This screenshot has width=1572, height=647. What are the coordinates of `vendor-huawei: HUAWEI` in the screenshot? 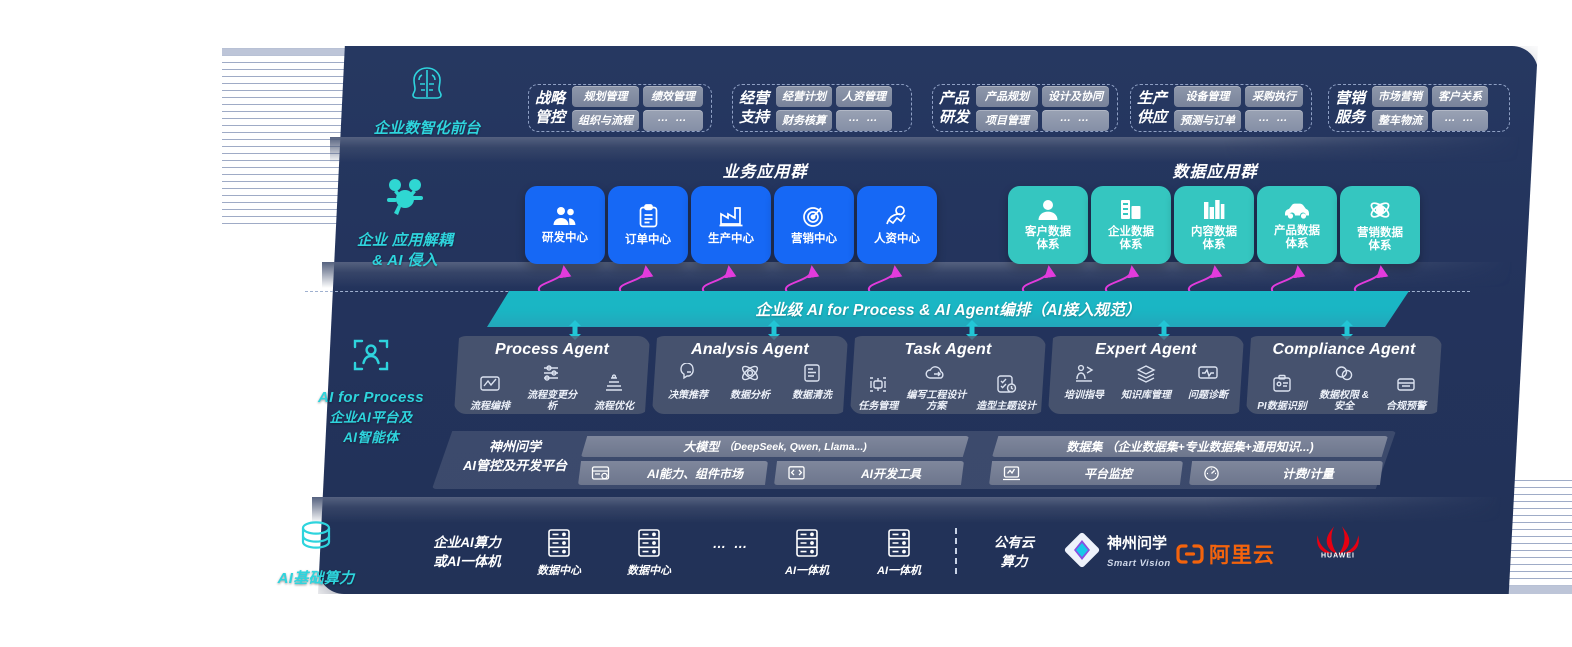 It's located at (1338, 543).